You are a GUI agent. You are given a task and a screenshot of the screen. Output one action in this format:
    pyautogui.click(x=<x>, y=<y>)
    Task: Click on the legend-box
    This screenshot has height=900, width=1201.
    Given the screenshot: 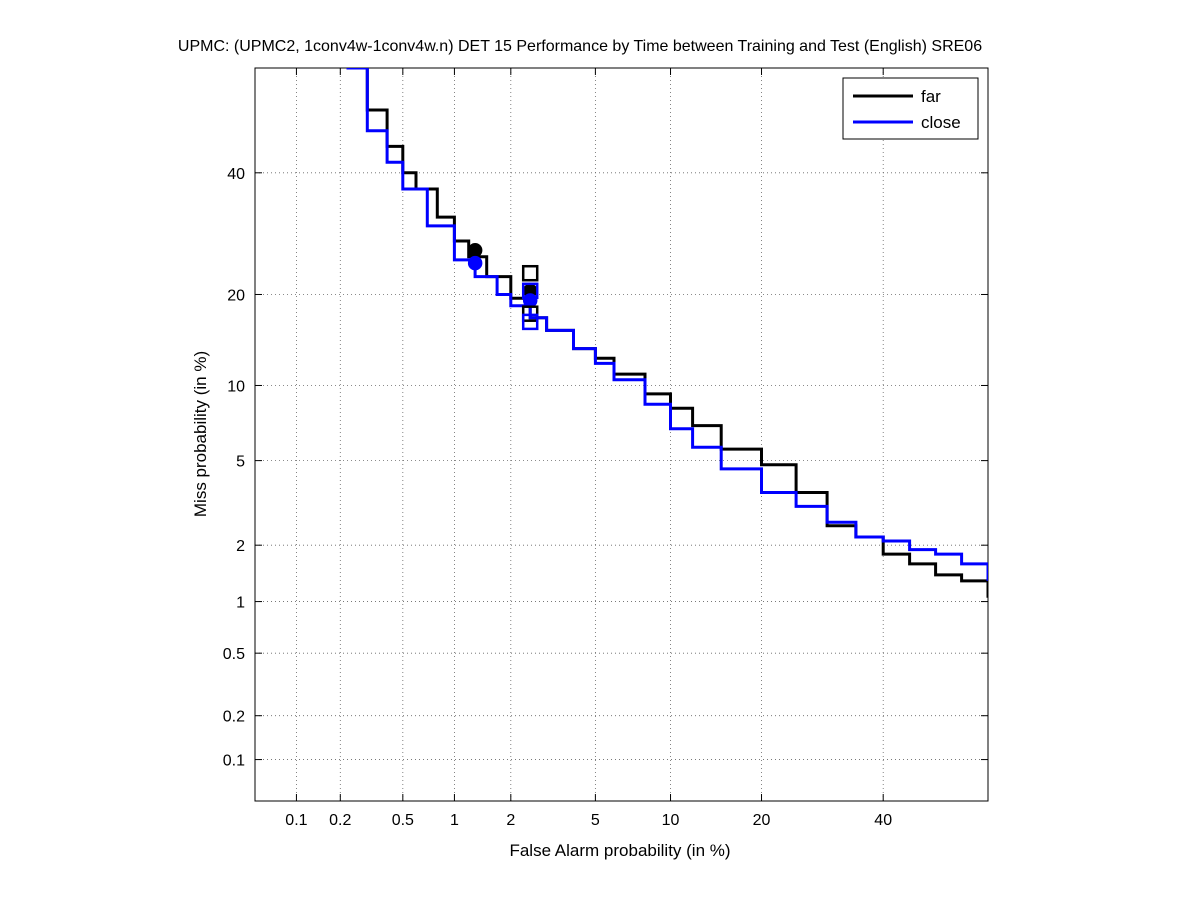 What is the action you would take?
    pyautogui.click(x=910, y=108)
    